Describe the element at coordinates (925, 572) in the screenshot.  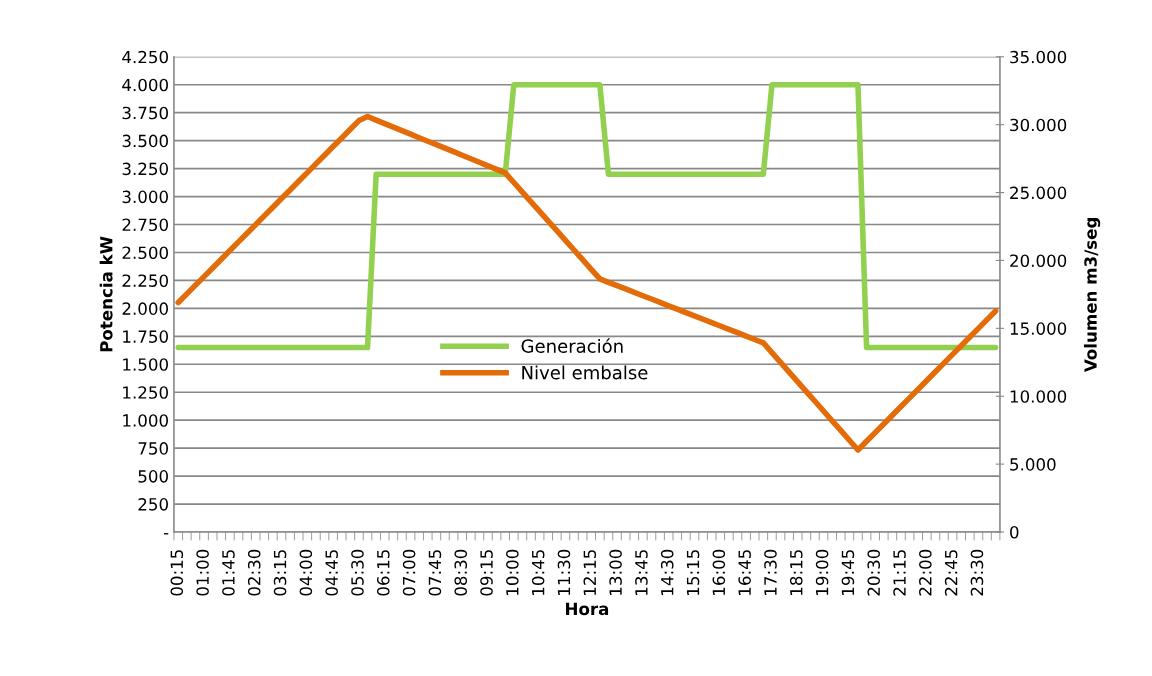
I see `x-tick-label: 22:00` at that location.